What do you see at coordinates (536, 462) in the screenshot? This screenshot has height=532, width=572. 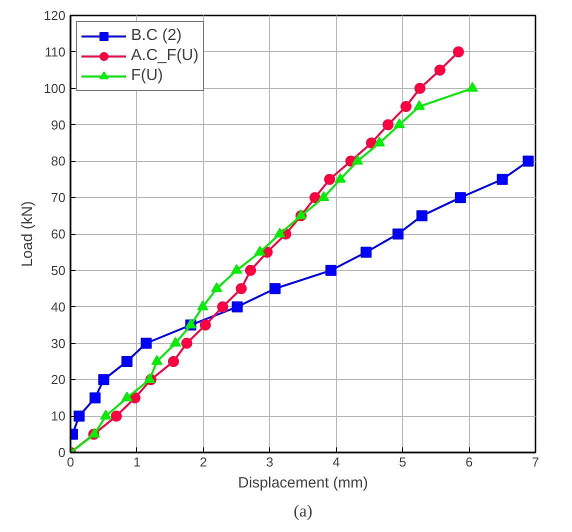 I see `x-tick-label: 7` at bounding box center [536, 462].